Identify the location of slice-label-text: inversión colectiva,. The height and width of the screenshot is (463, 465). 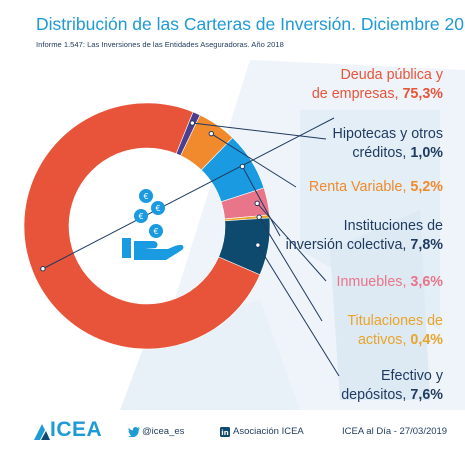
(346, 245).